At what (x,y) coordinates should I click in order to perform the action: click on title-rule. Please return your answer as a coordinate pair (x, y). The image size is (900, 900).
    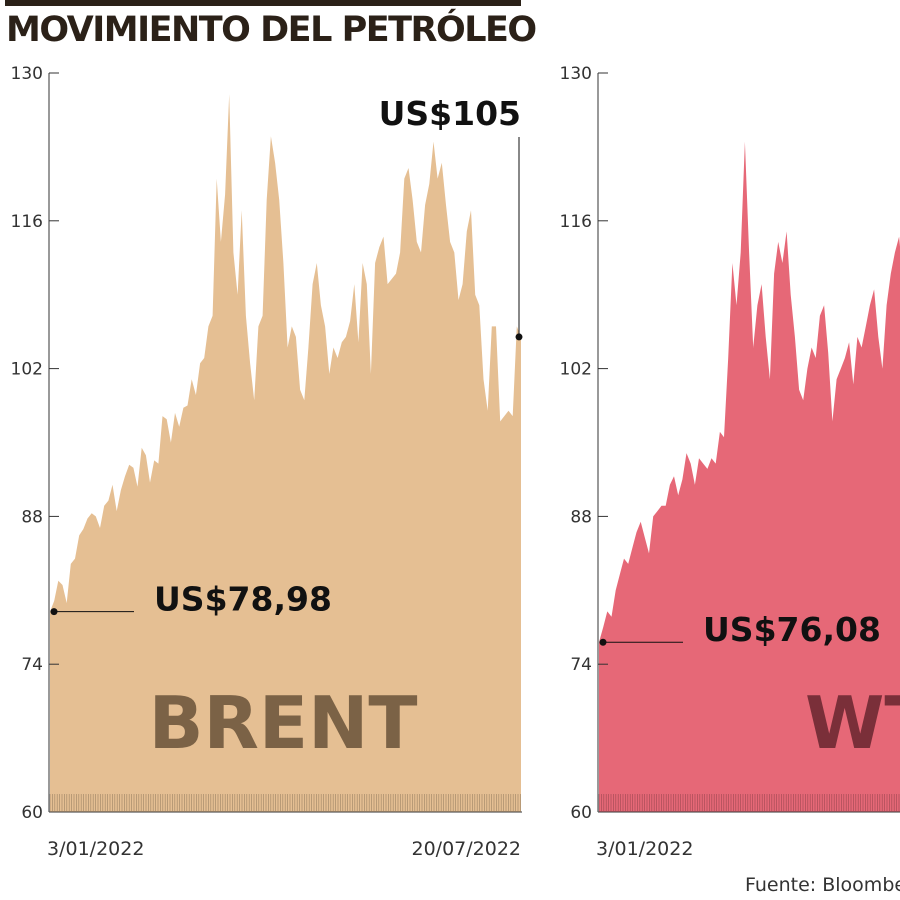
    Looking at the image, I should click on (263, 3).